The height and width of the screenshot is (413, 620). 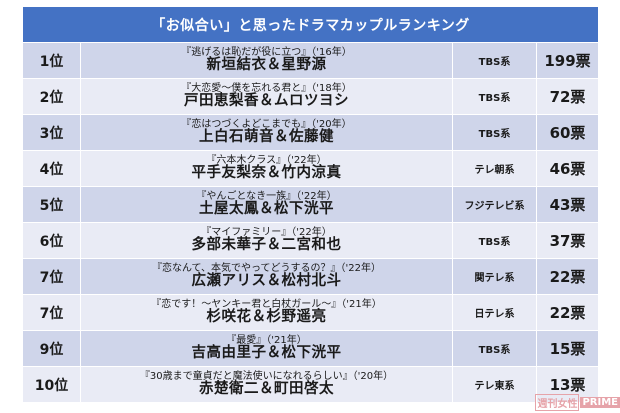 What do you see at coordinates (266, 317) in the screenshot?
I see `couple-names: 杉咲花＆杉野遥亮` at bounding box center [266, 317].